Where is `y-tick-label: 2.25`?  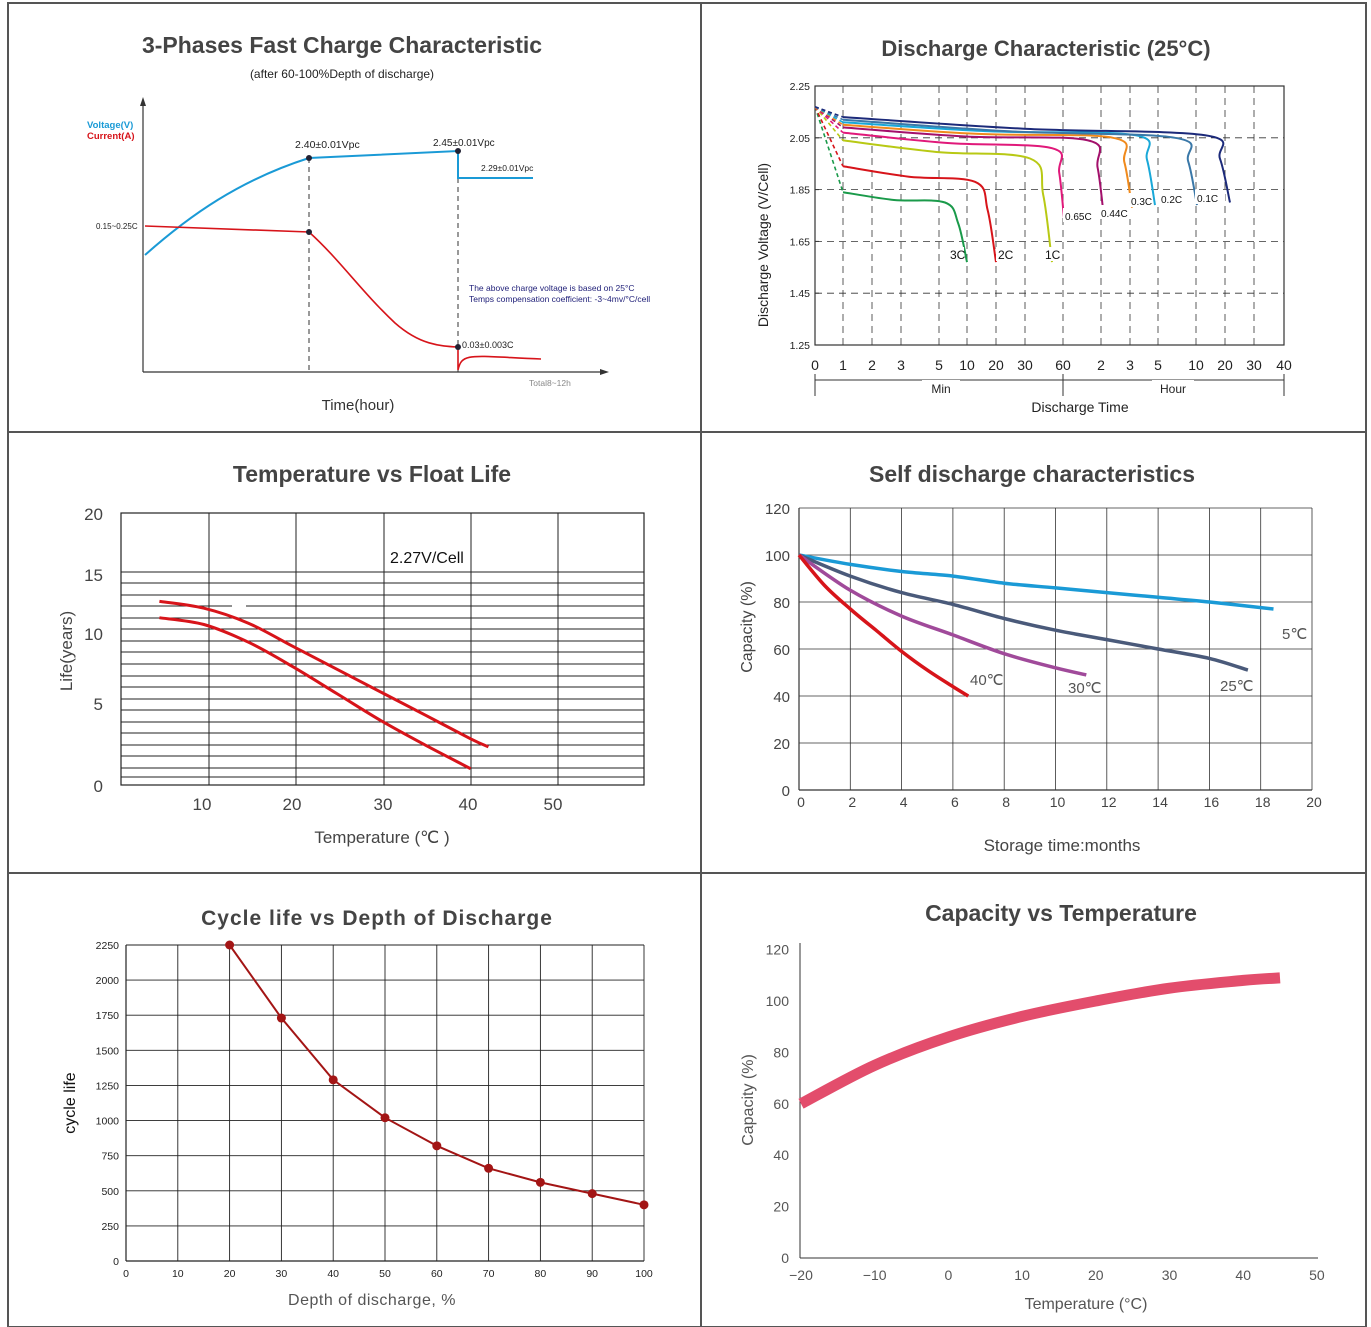 y-tick-label: 2.25 is located at coordinates (800, 87).